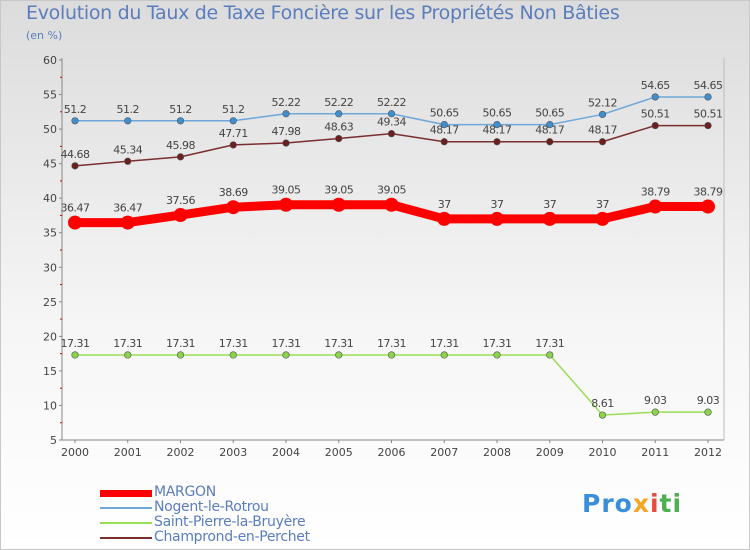 Image resolution: width=750 pixels, height=550 pixels. What do you see at coordinates (286, 452) in the screenshot?
I see `x-tick-label: 2004` at bounding box center [286, 452].